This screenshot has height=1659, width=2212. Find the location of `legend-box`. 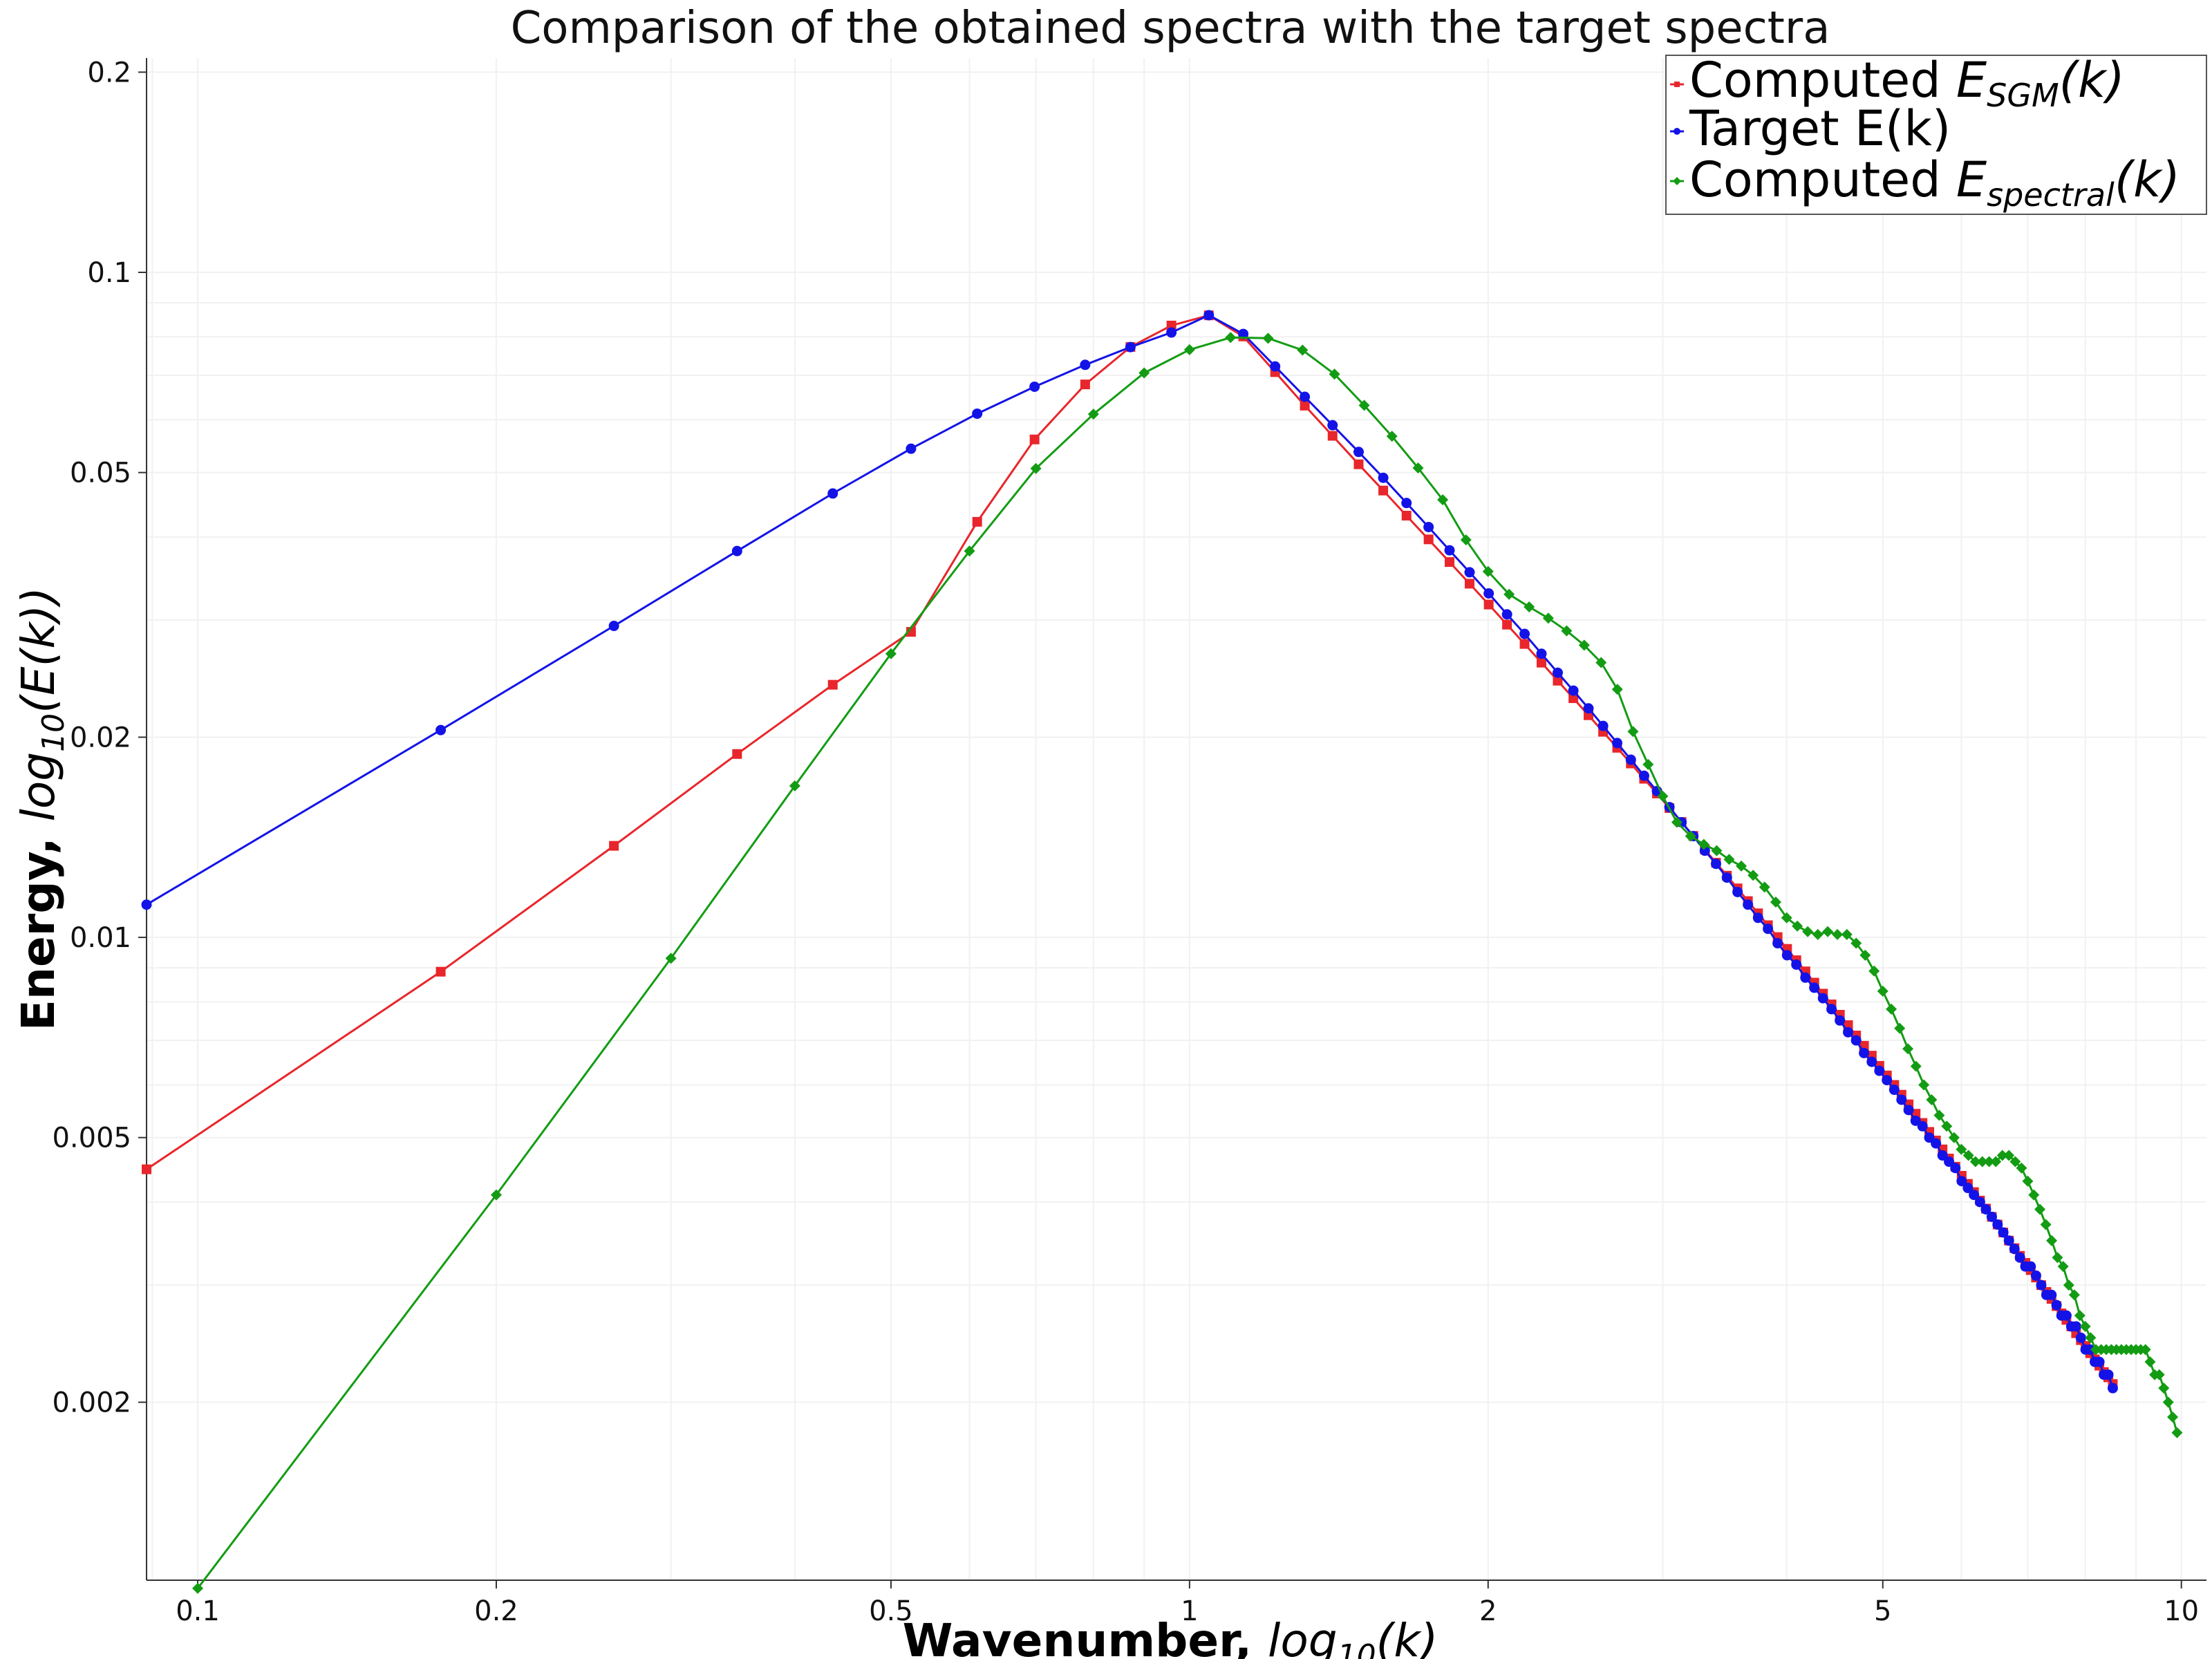

legend-box is located at coordinates (1936, 135).